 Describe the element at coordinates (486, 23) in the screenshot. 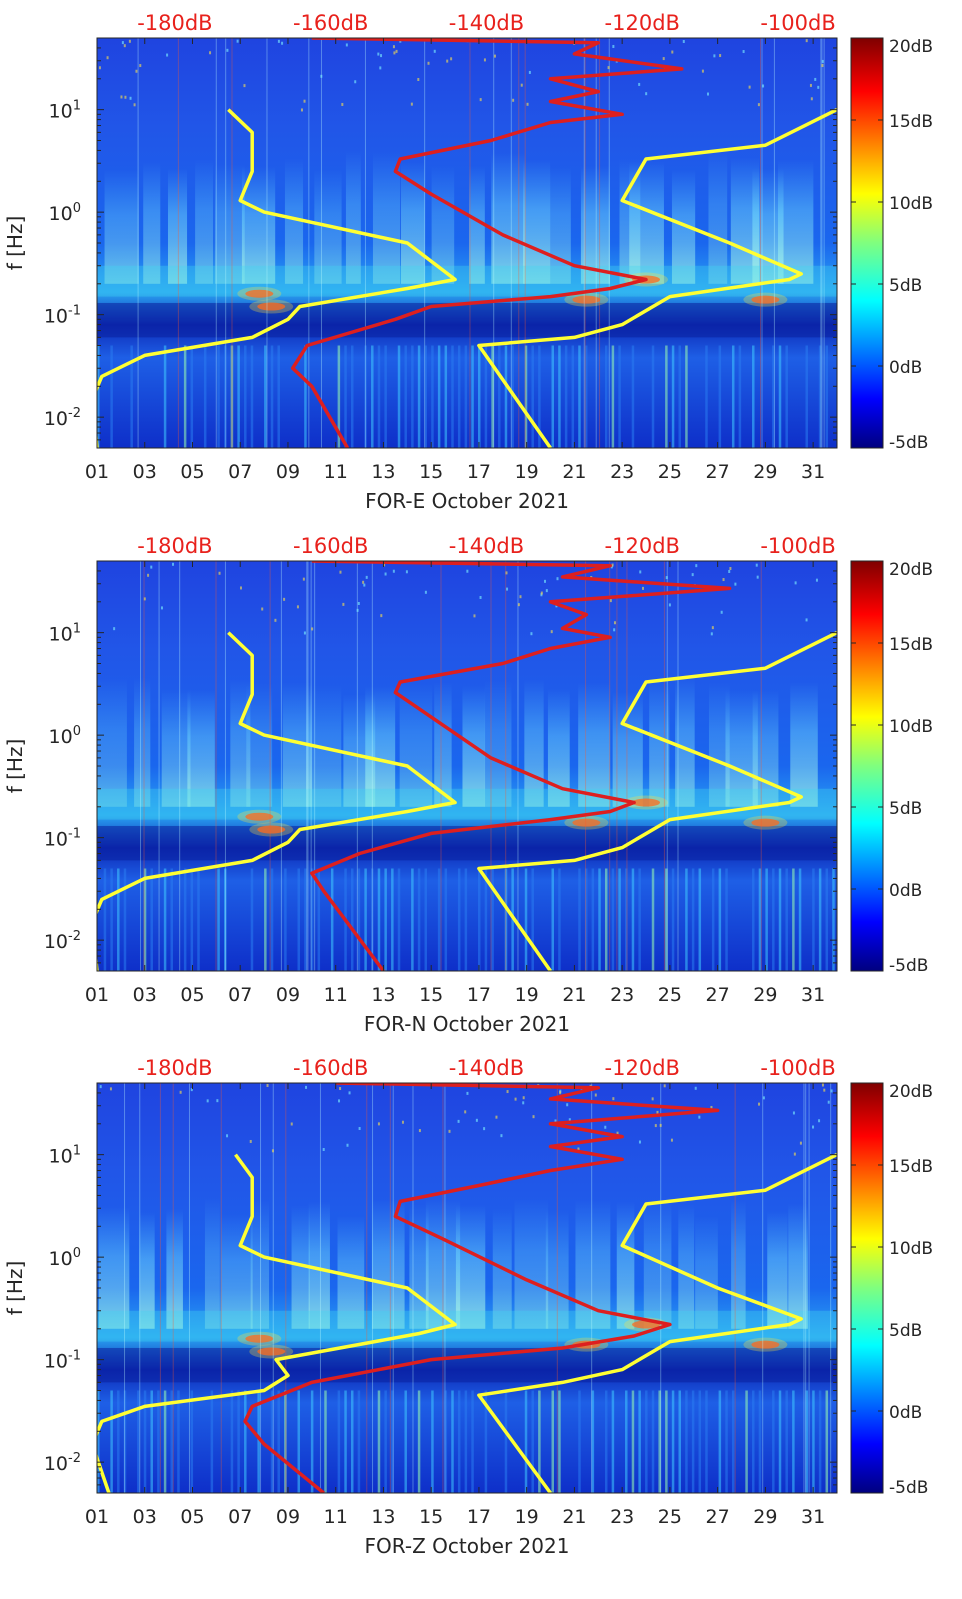

I see `top-axis-db-label: -140dB` at that location.